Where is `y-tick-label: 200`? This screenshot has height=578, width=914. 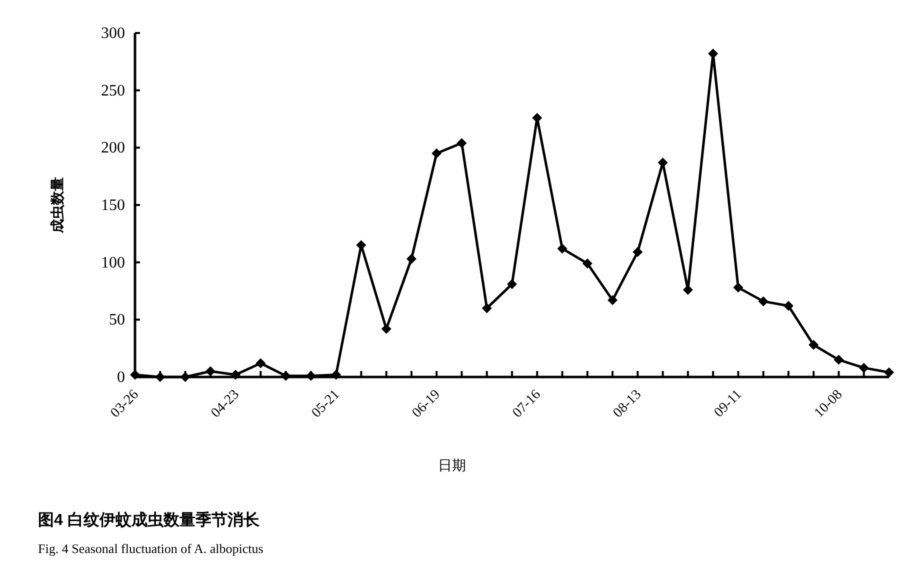 y-tick-label: 200 is located at coordinates (113, 148).